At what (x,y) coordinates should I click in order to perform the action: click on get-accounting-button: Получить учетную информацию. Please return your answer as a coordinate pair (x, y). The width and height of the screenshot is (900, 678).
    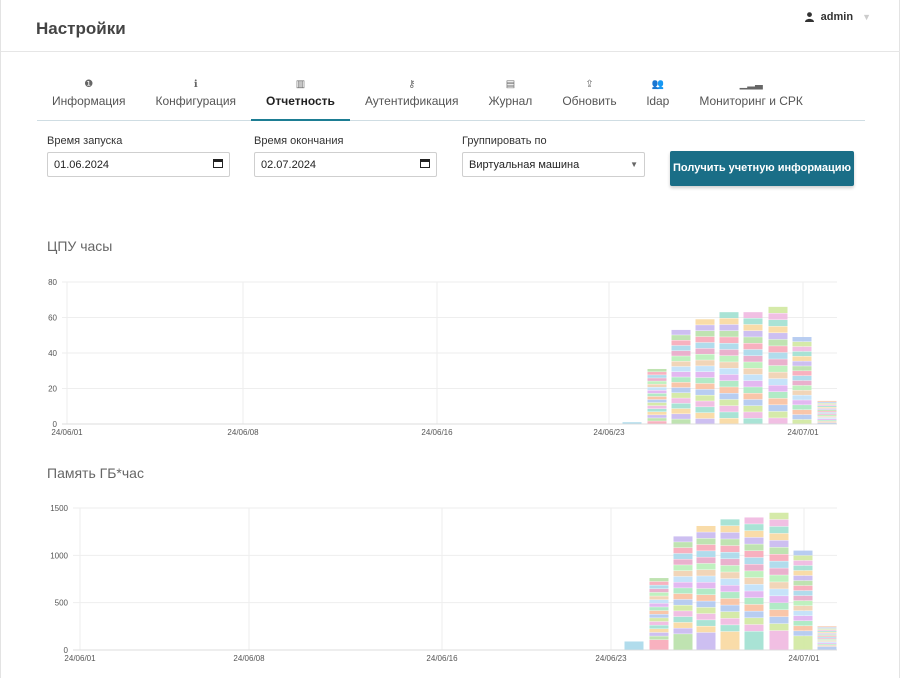
    Looking at the image, I should click on (762, 168).